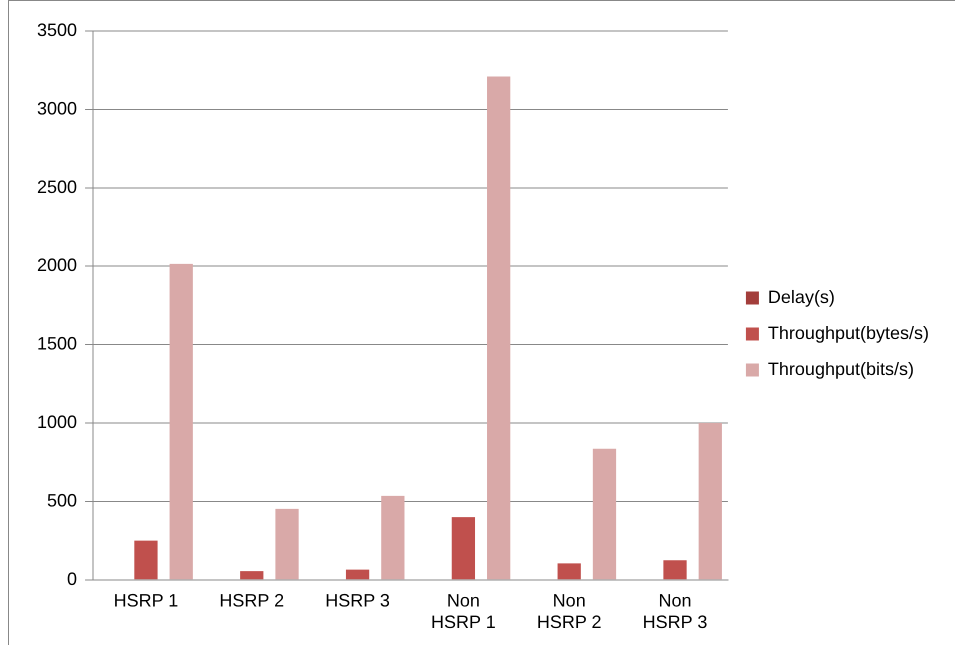 The width and height of the screenshot is (955, 645). Describe the element at coordinates (62, 500) in the screenshot. I see `y-tick-label: 500` at that location.